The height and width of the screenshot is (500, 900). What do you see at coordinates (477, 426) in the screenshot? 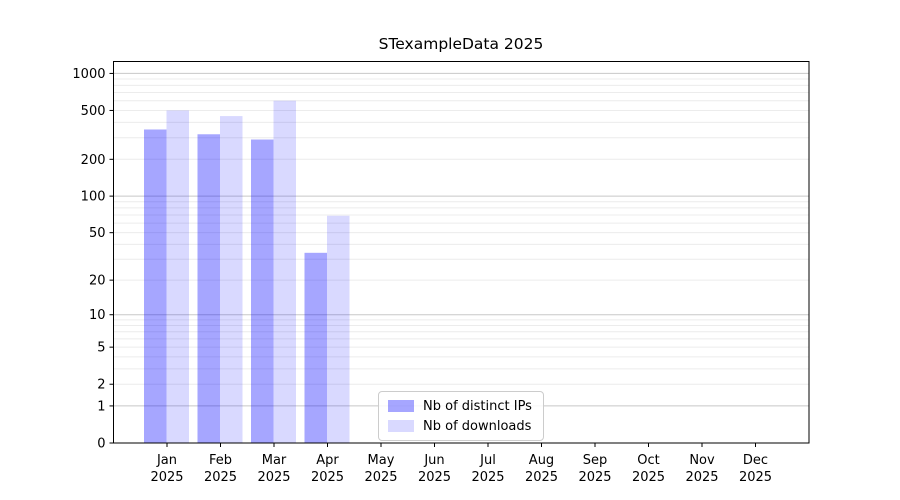
I see `legend-label-downloads: Nb of downloads` at bounding box center [477, 426].